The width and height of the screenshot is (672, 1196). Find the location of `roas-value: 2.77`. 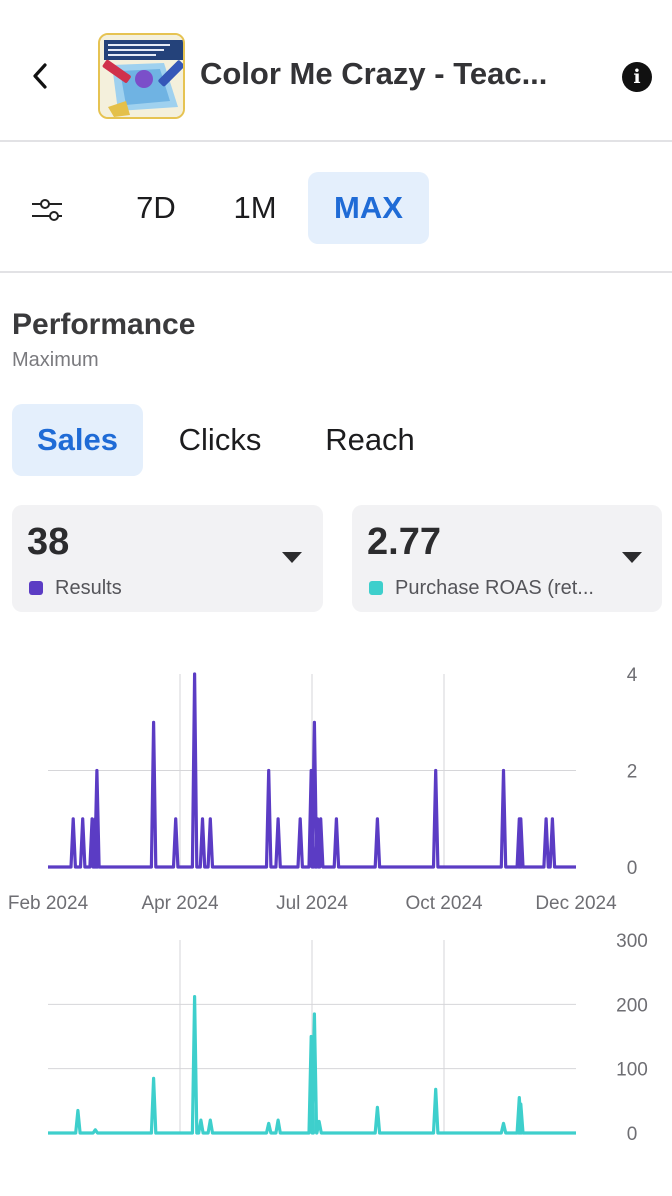

roas-value: 2.77 is located at coordinates (404, 542).